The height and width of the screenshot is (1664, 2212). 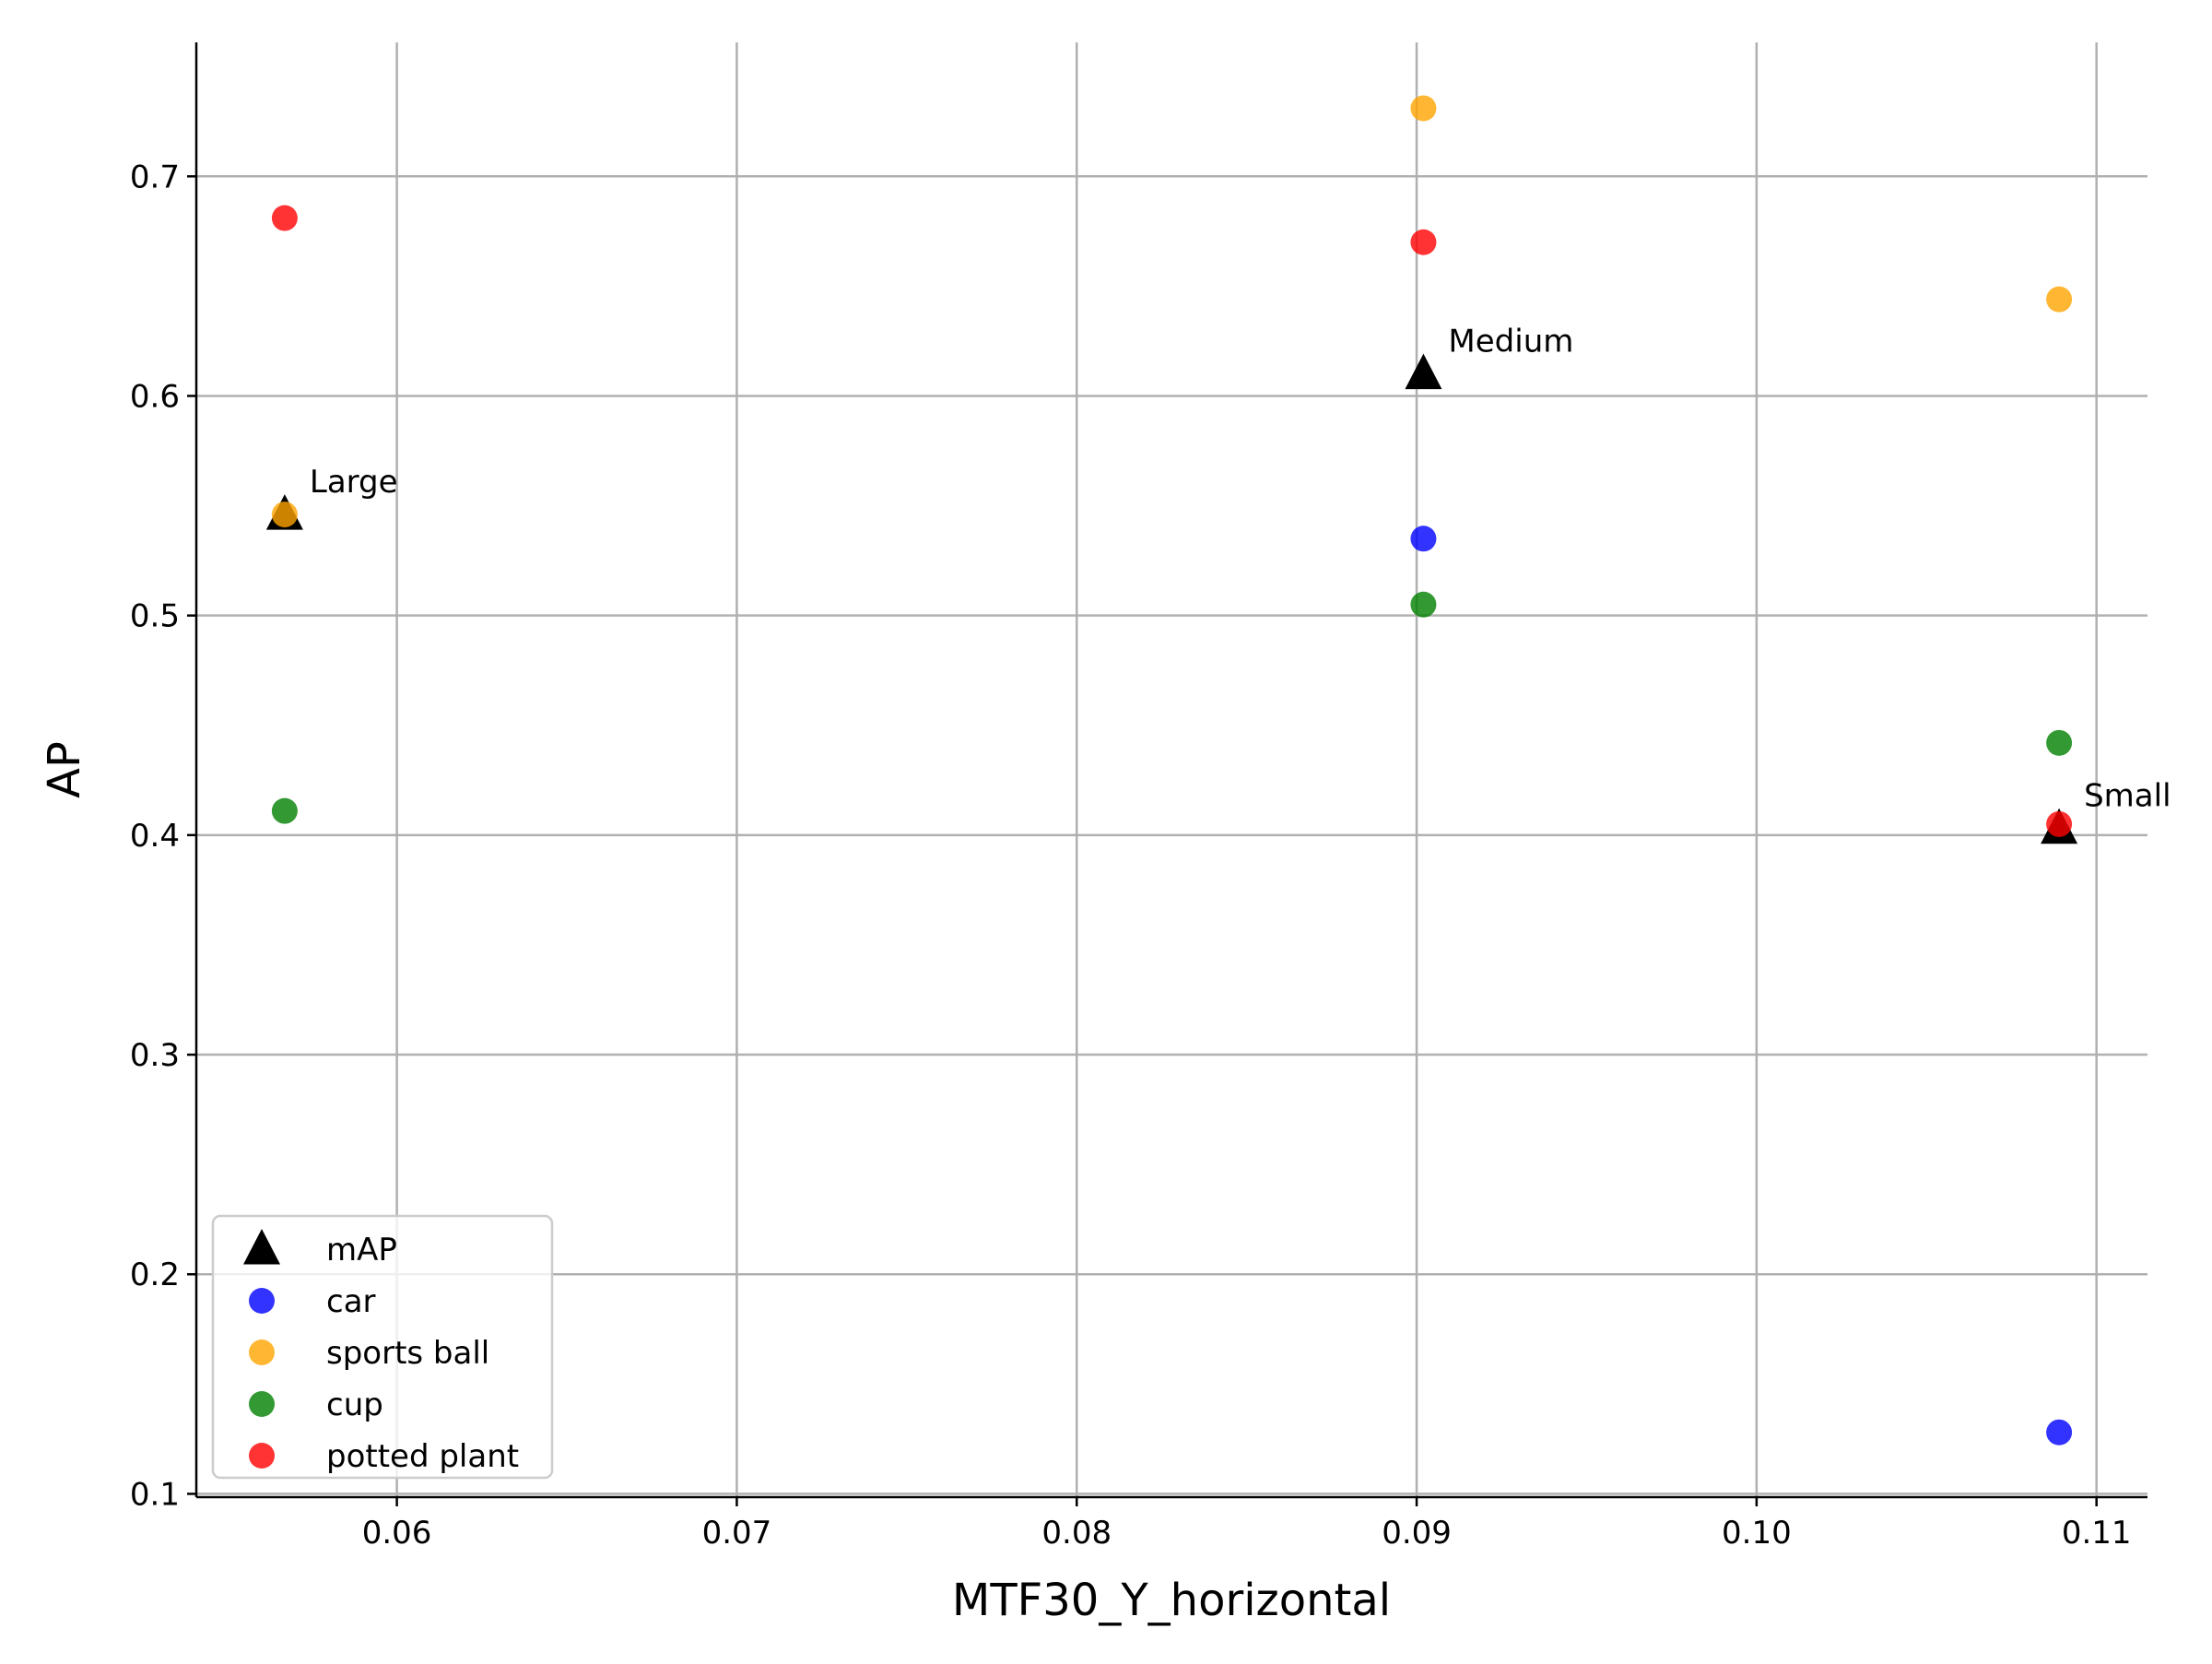 I want to click on legend-frame, so click(x=382, y=1347).